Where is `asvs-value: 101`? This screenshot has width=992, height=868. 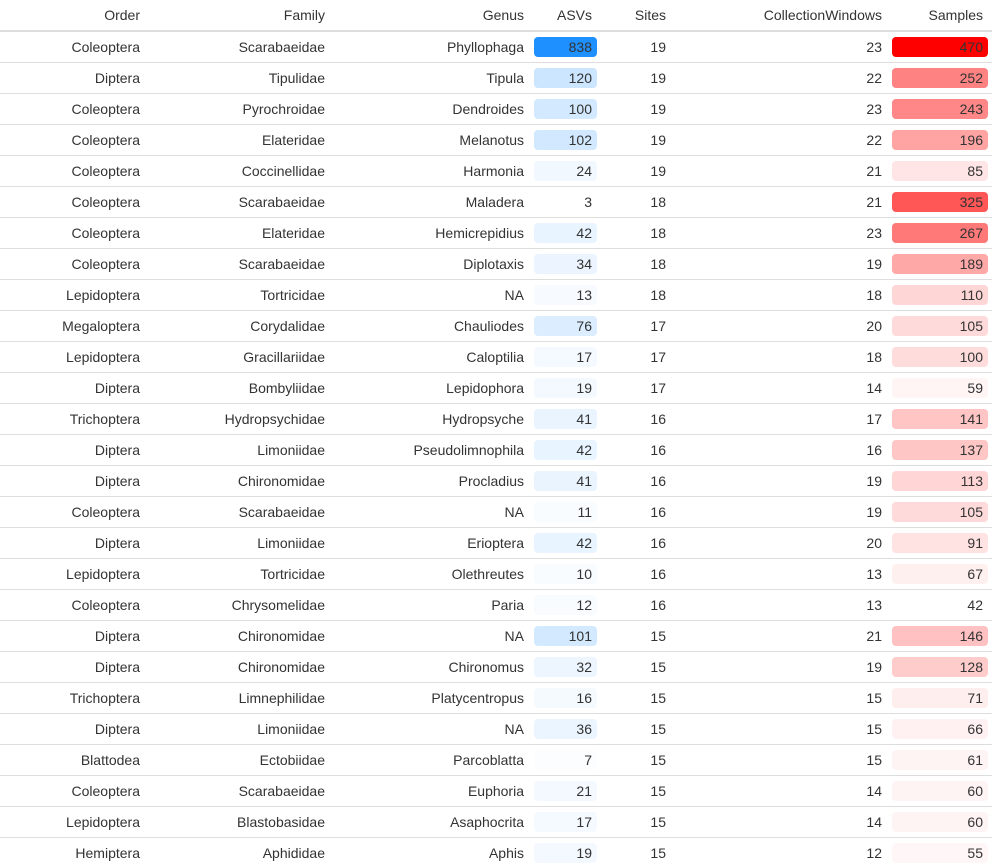
asvs-value: 101 is located at coordinates (580, 636).